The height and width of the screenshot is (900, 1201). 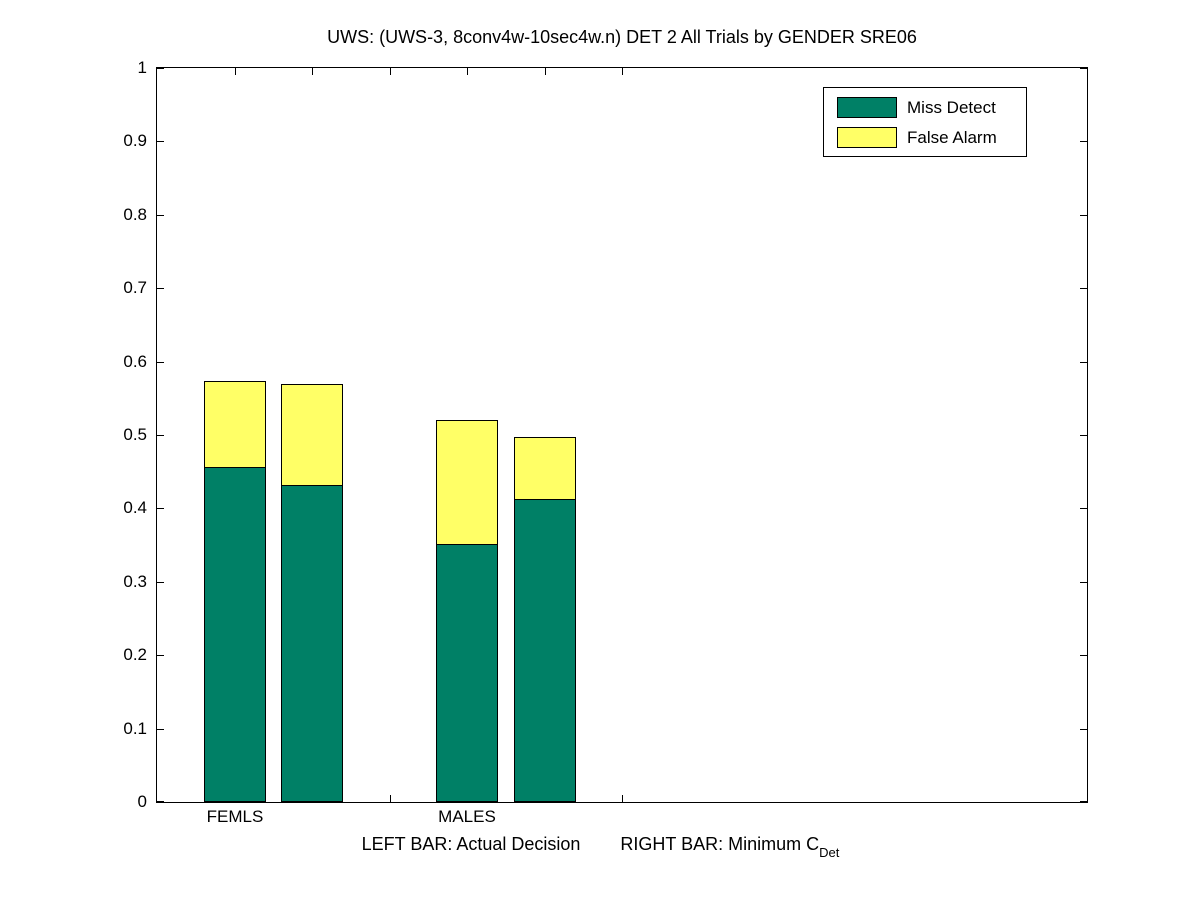 What do you see at coordinates (135, 654) in the screenshot?
I see `y-tick-label: 0.2` at bounding box center [135, 654].